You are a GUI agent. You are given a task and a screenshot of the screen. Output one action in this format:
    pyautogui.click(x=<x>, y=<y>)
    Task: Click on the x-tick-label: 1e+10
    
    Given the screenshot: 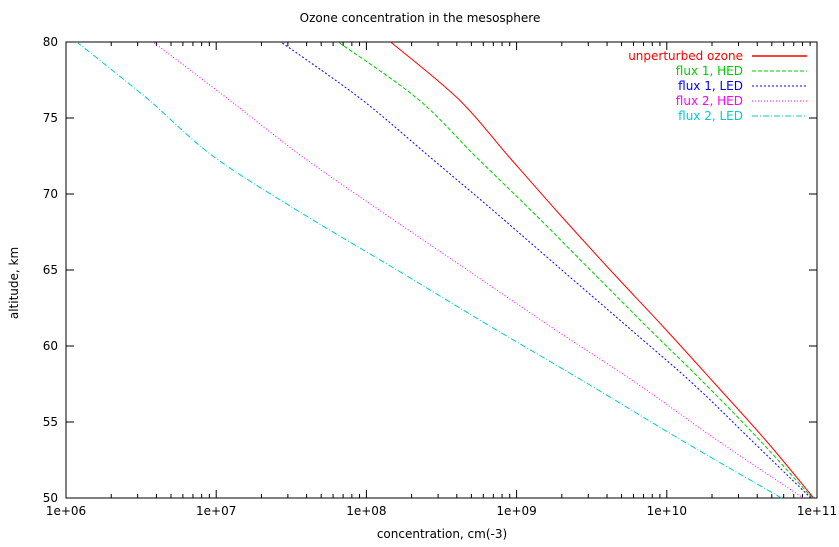 What is the action you would take?
    pyautogui.click(x=667, y=511)
    